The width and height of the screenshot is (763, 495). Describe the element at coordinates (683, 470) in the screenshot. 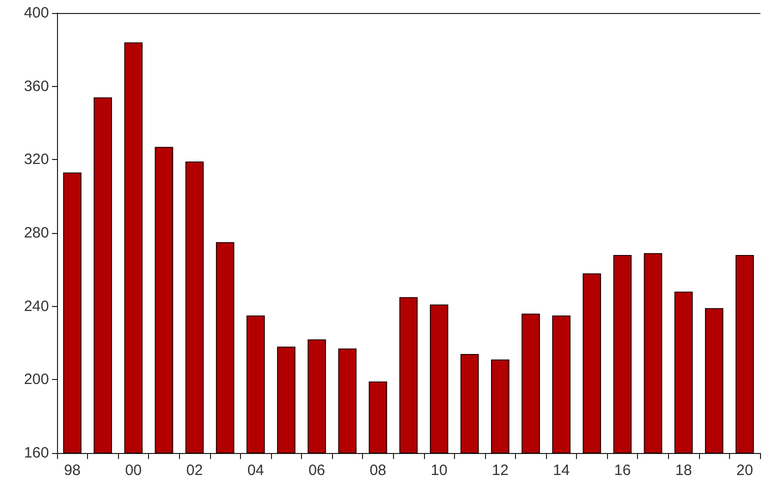

I see `x-tick-label: 18` at that location.